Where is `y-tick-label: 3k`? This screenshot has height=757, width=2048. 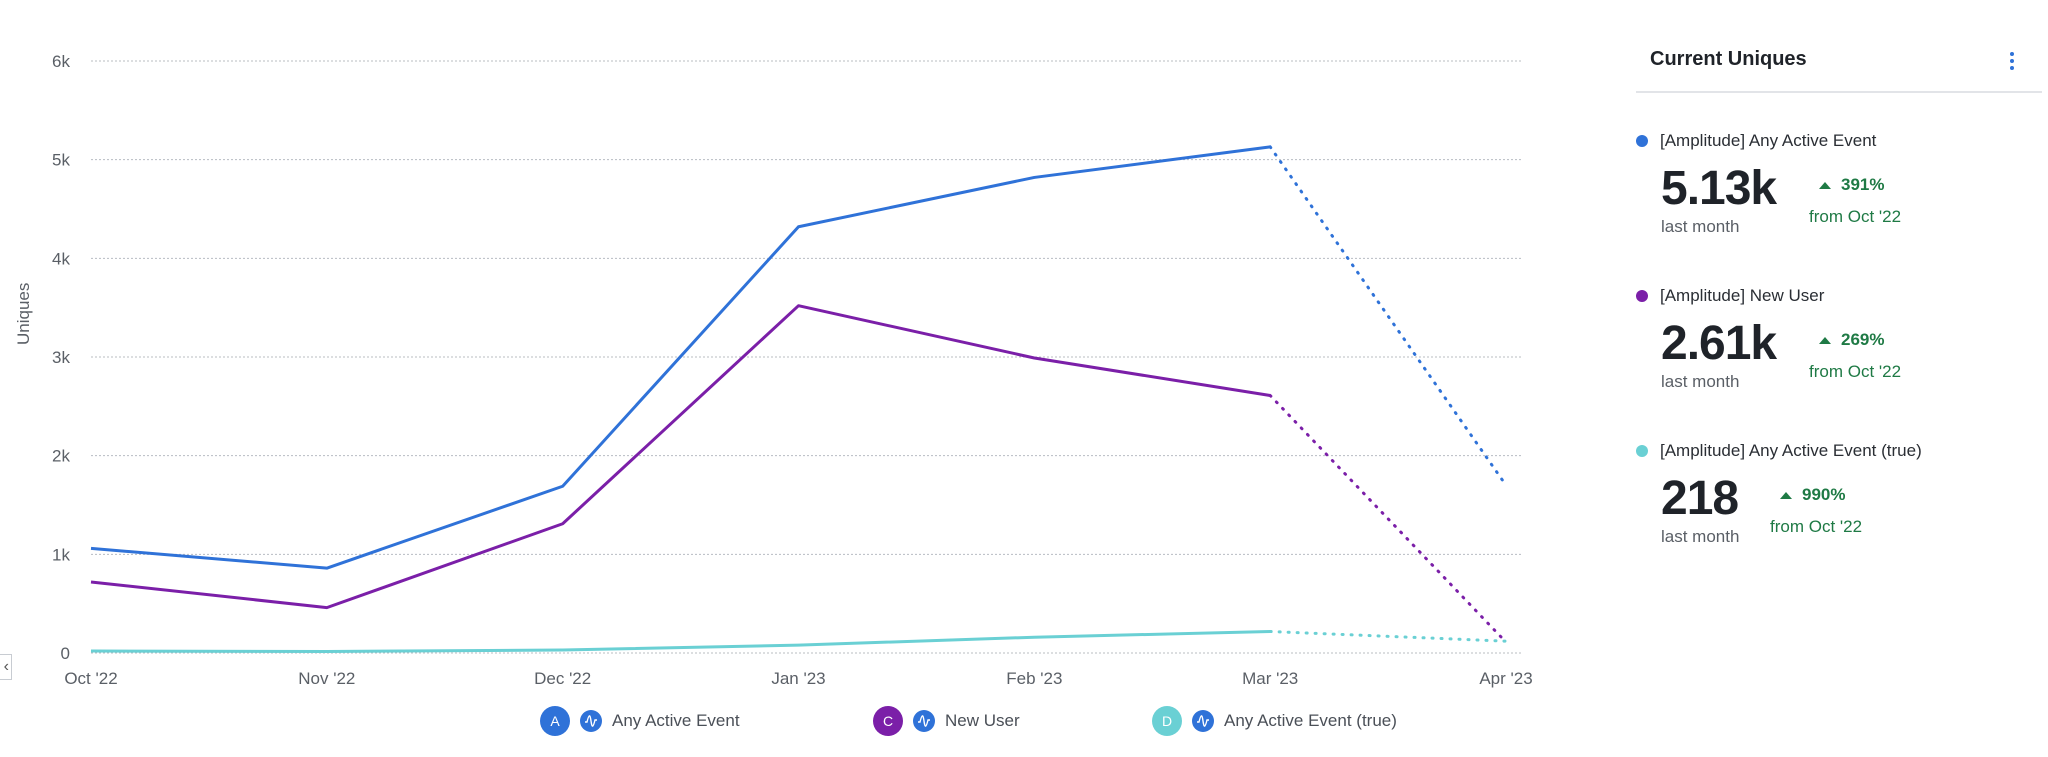 y-tick-label: 3k is located at coordinates (61, 357).